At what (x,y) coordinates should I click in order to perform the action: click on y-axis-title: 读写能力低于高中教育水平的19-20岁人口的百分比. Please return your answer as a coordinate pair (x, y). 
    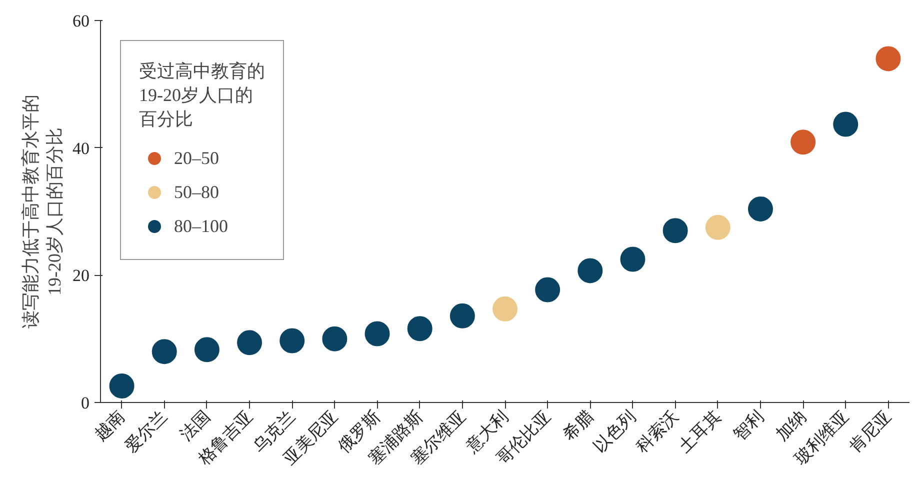
    Looking at the image, I should click on (42, 211).